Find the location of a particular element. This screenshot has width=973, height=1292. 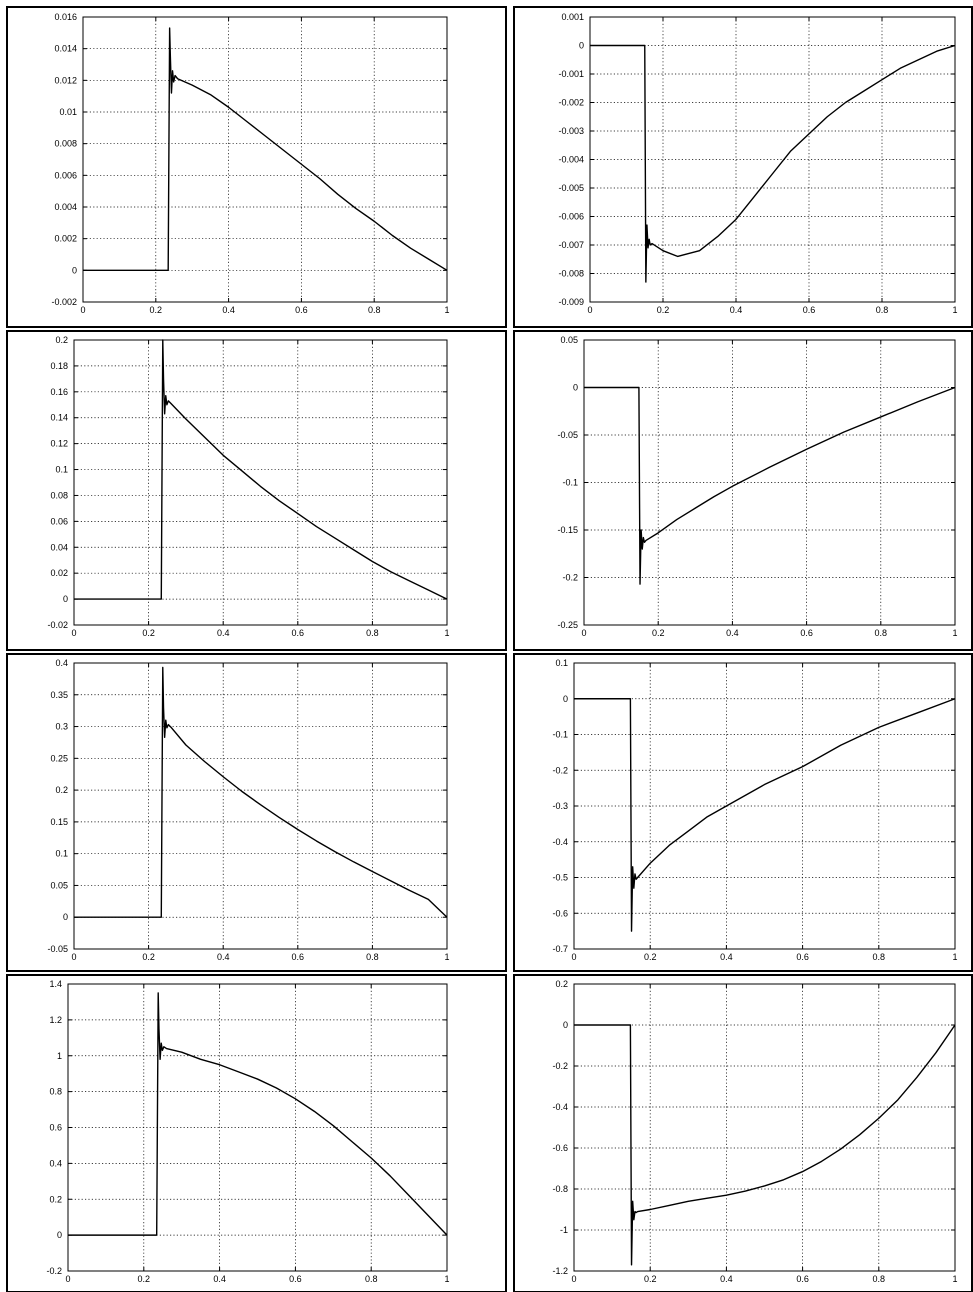

y-tick-label: 0.14 is located at coordinates (59, 418).